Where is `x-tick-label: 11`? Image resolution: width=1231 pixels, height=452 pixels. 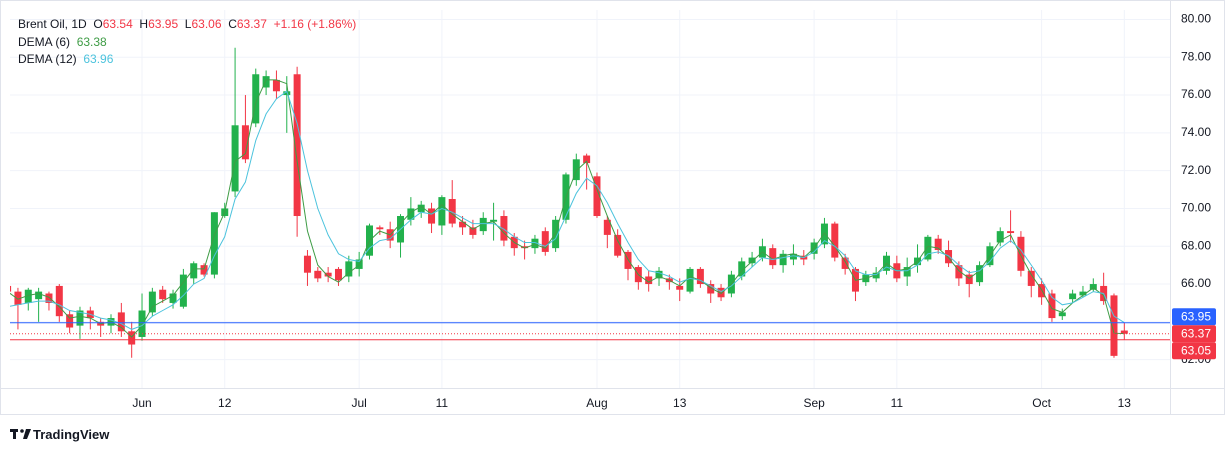
x-tick-label: 11 is located at coordinates (897, 403).